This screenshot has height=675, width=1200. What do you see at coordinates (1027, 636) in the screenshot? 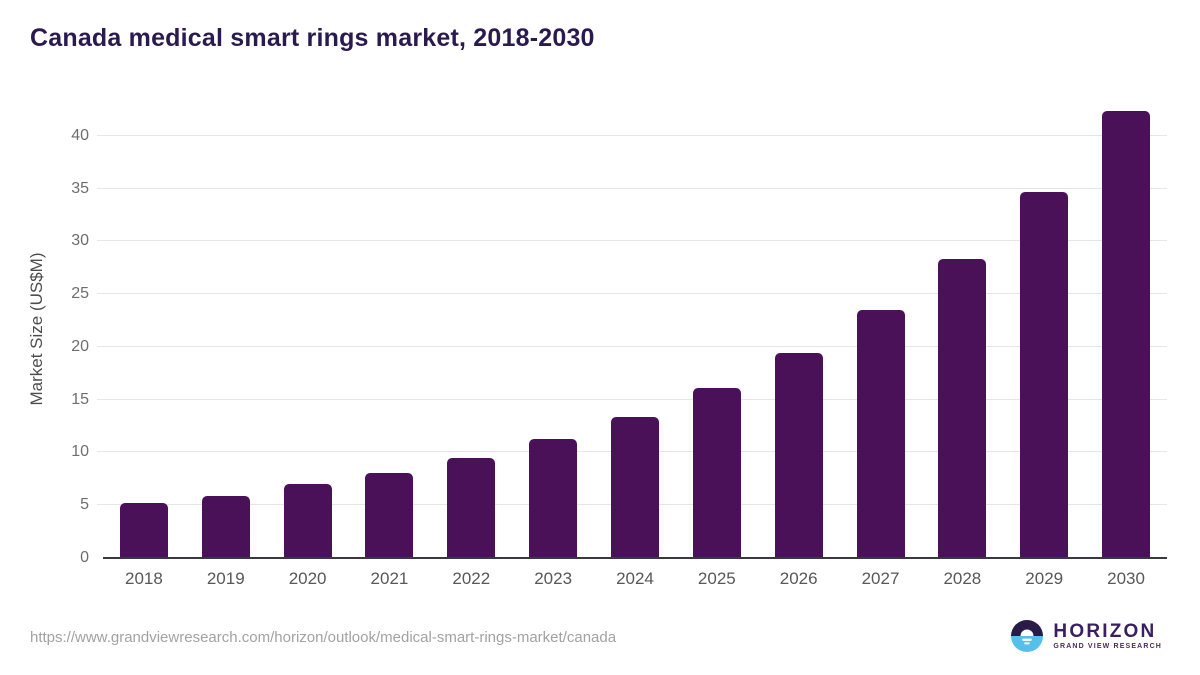
I see `horizon-logo-icon` at bounding box center [1027, 636].